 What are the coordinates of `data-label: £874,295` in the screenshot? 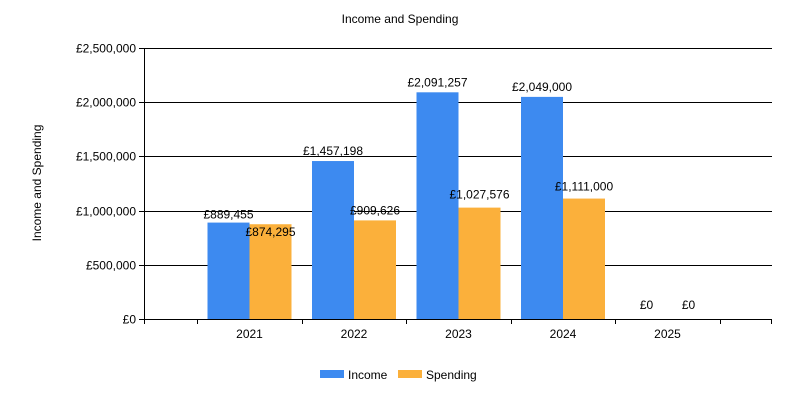 It's located at (270, 232).